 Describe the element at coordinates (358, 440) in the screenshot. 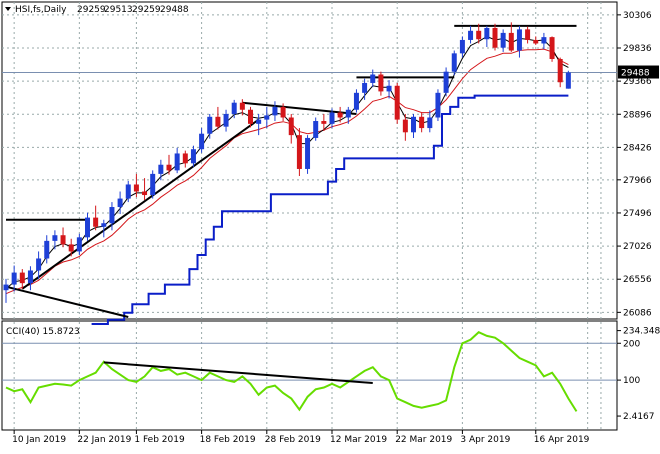

I see `x-tick-label: 12 Mar 2019` at that location.